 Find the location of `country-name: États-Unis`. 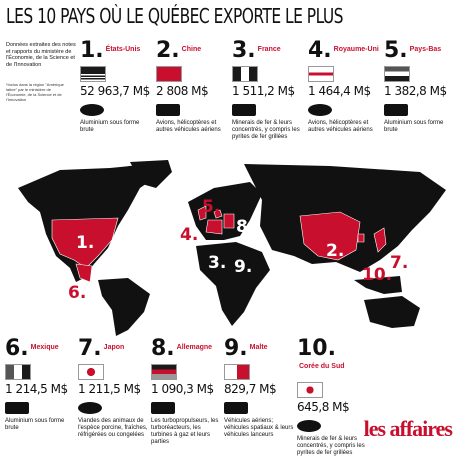

country-name: États-Unis is located at coordinates (123, 49).